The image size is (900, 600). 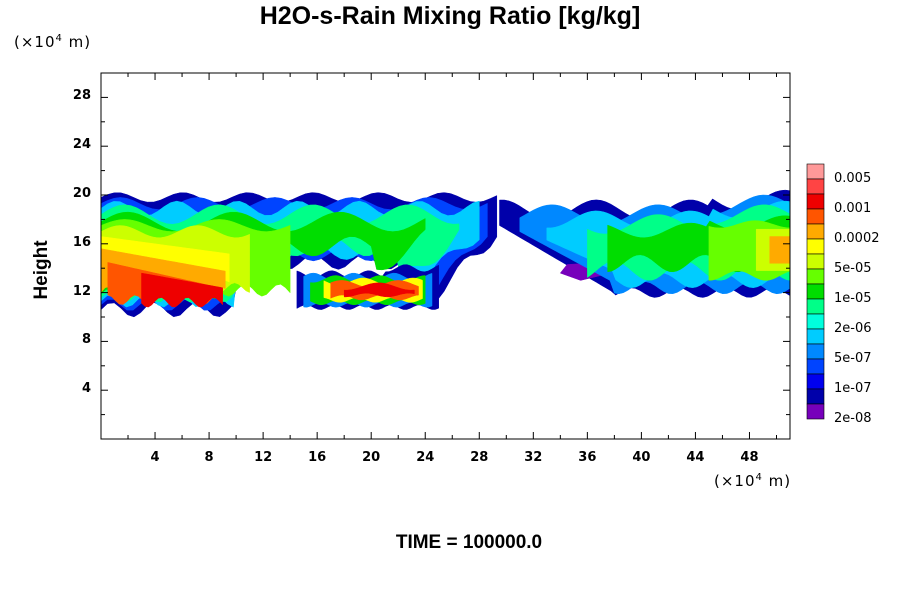 I want to click on chart-title: H2O-s-Rain Mixing Ratio [kg/kg], so click(x=450, y=16).